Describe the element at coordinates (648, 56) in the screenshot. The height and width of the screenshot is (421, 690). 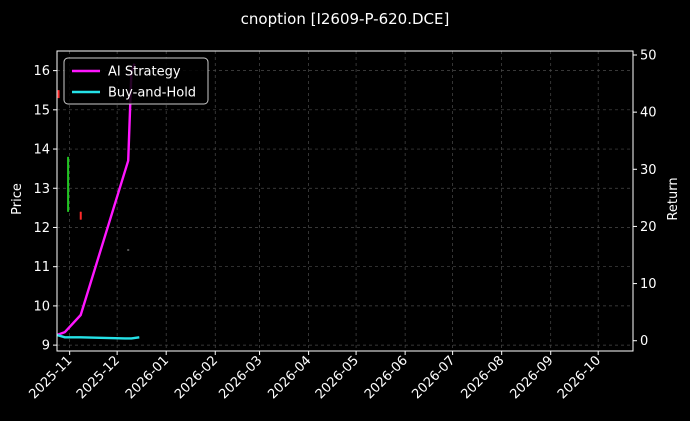
I see `y-right-tick-label: 50` at that location.